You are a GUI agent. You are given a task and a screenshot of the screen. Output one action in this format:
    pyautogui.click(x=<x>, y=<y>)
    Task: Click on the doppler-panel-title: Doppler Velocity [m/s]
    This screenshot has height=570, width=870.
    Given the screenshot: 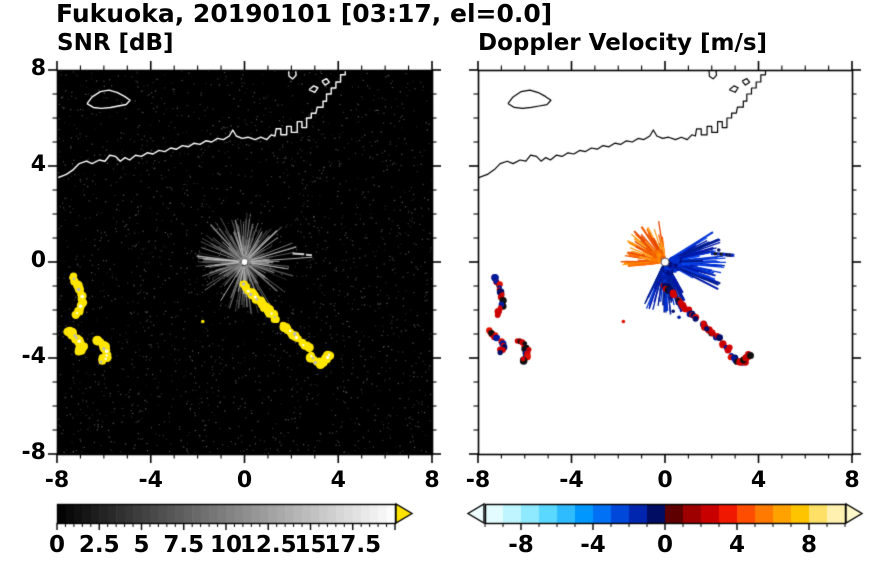 What is the action you would take?
    pyautogui.click(x=623, y=43)
    